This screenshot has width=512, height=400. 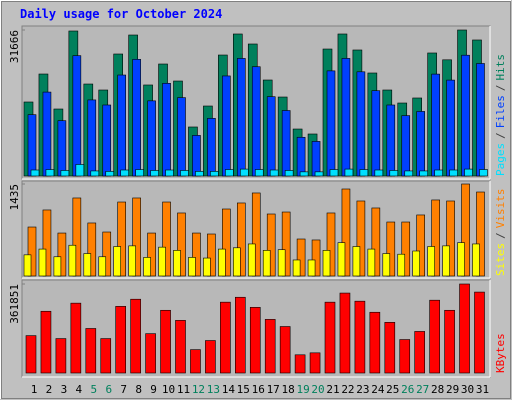 I want to click on x-tick-label: 9, so click(x=153, y=389).